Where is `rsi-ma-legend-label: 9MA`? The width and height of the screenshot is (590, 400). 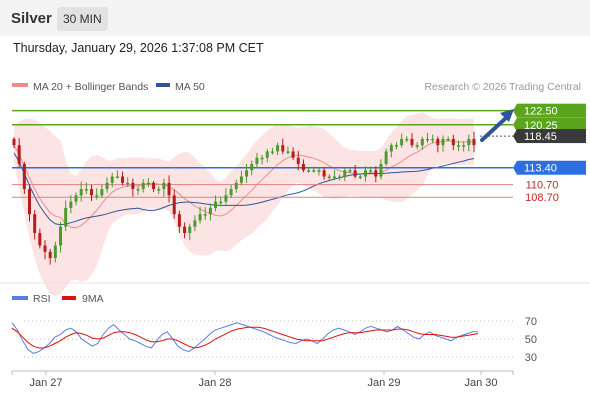
rsi-ma-legend-label: 9MA is located at coordinates (93, 299).